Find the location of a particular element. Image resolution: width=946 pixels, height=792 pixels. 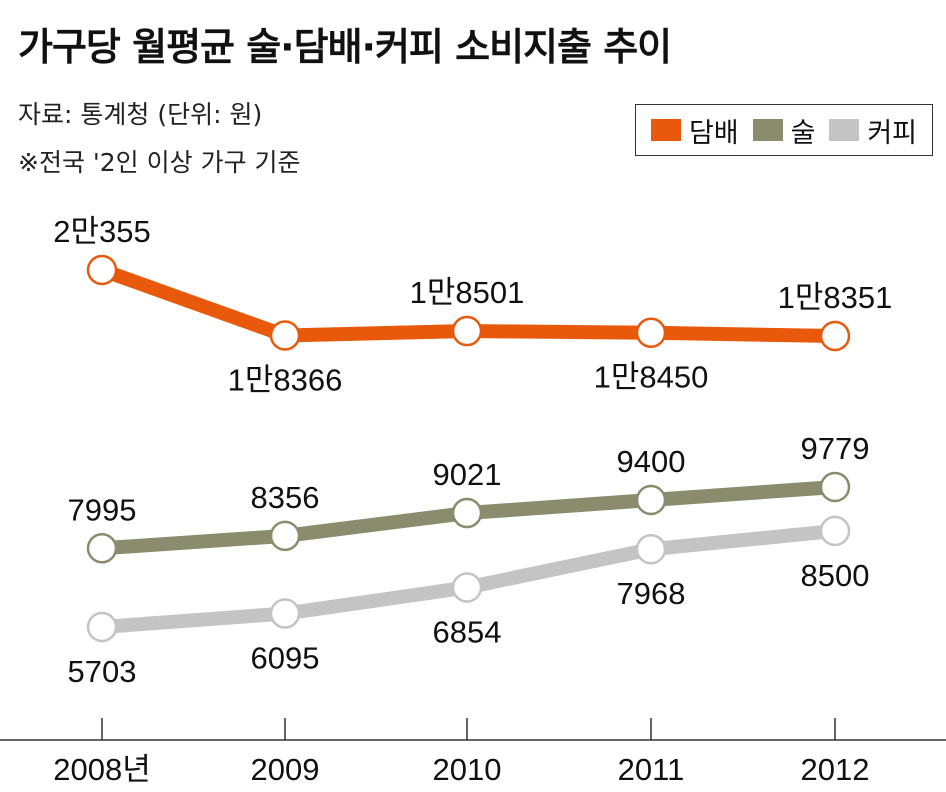

legend-label-alcohol: 술 is located at coordinates (803, 133).